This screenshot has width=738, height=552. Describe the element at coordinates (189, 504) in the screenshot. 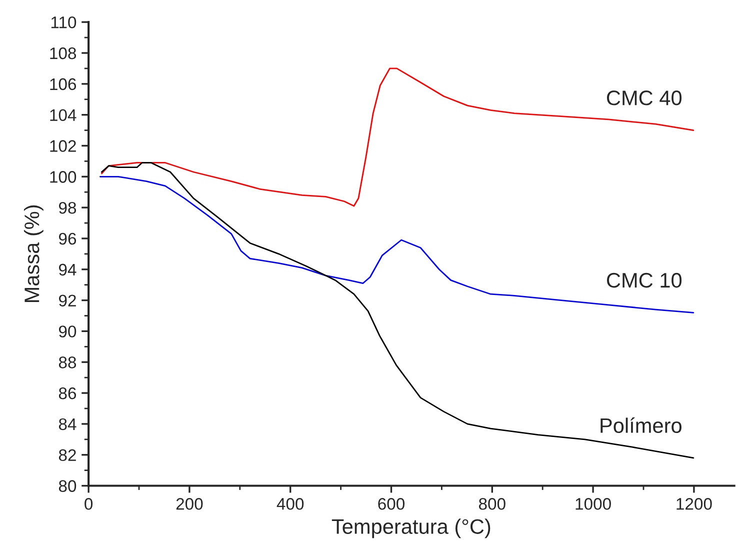

I see `x-tick-label: 200` at that location.